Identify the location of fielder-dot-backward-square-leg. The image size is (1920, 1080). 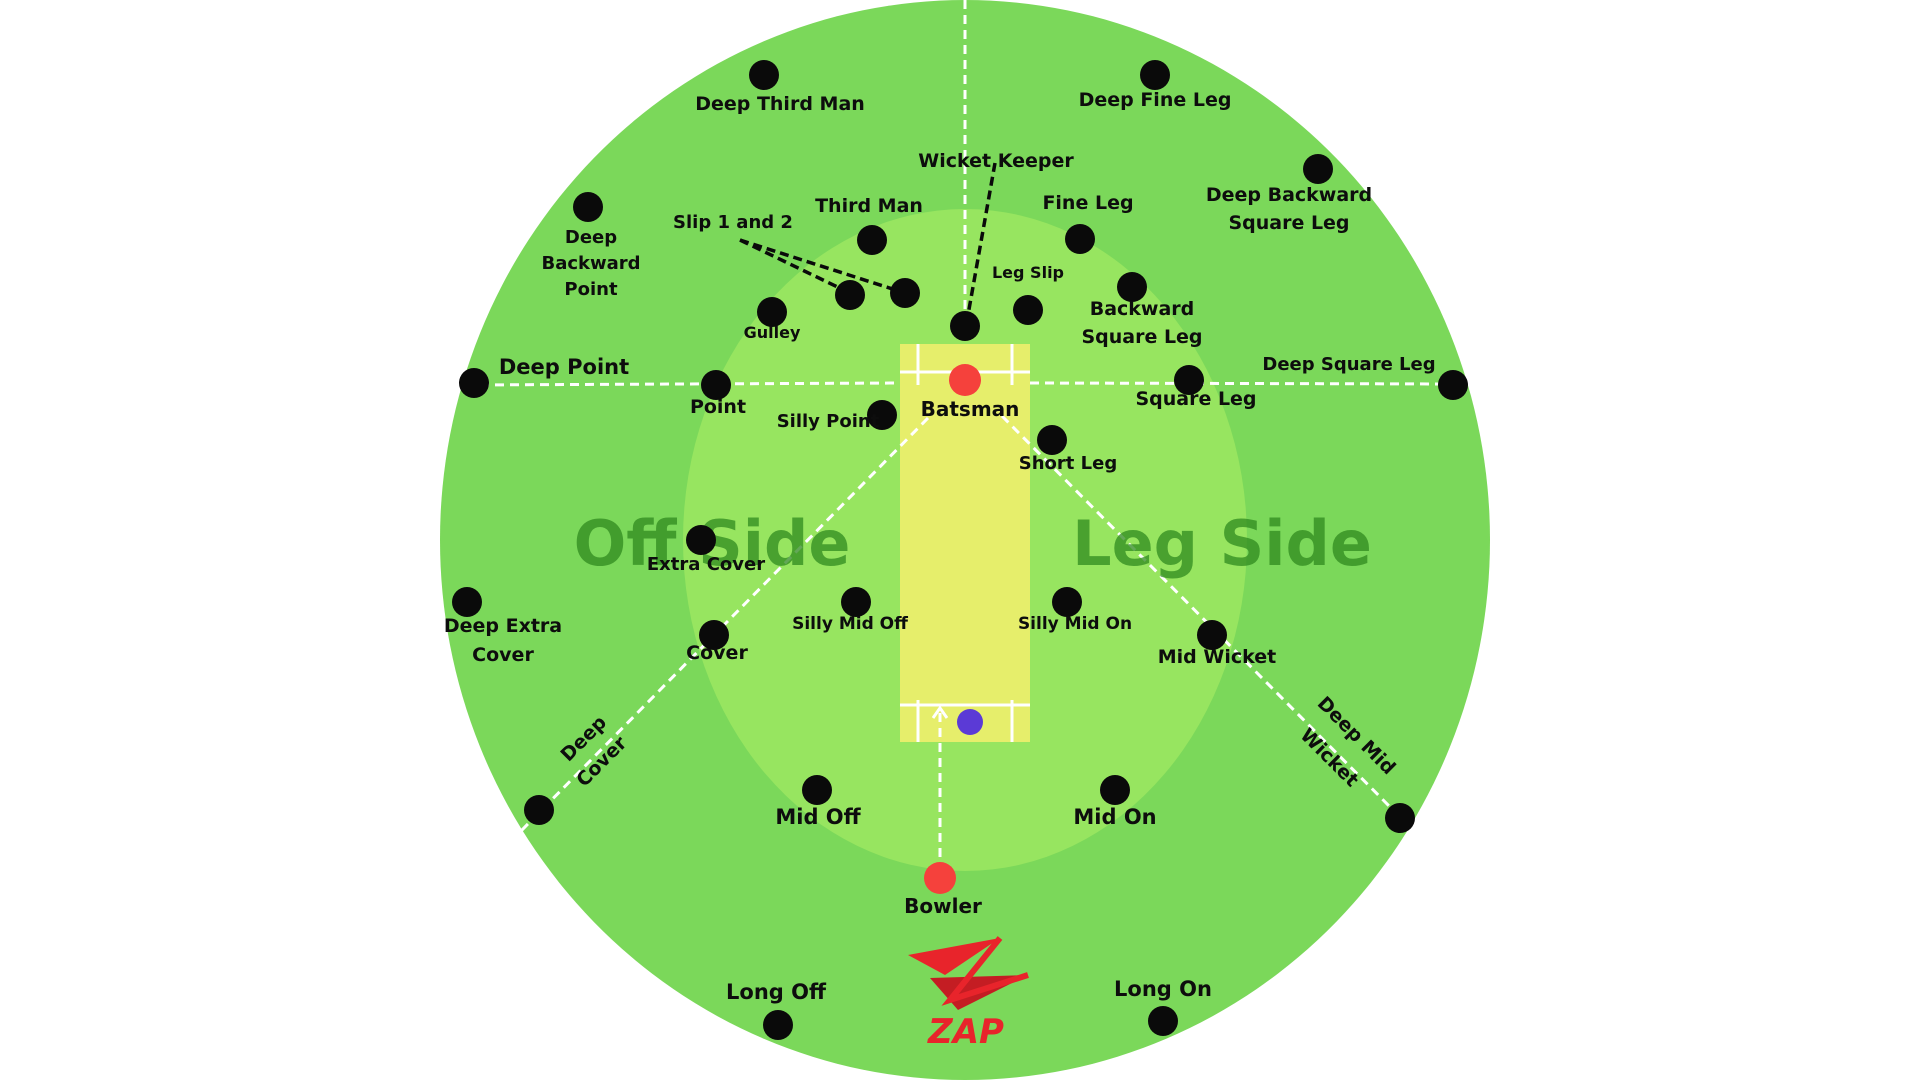
(1132, 287).